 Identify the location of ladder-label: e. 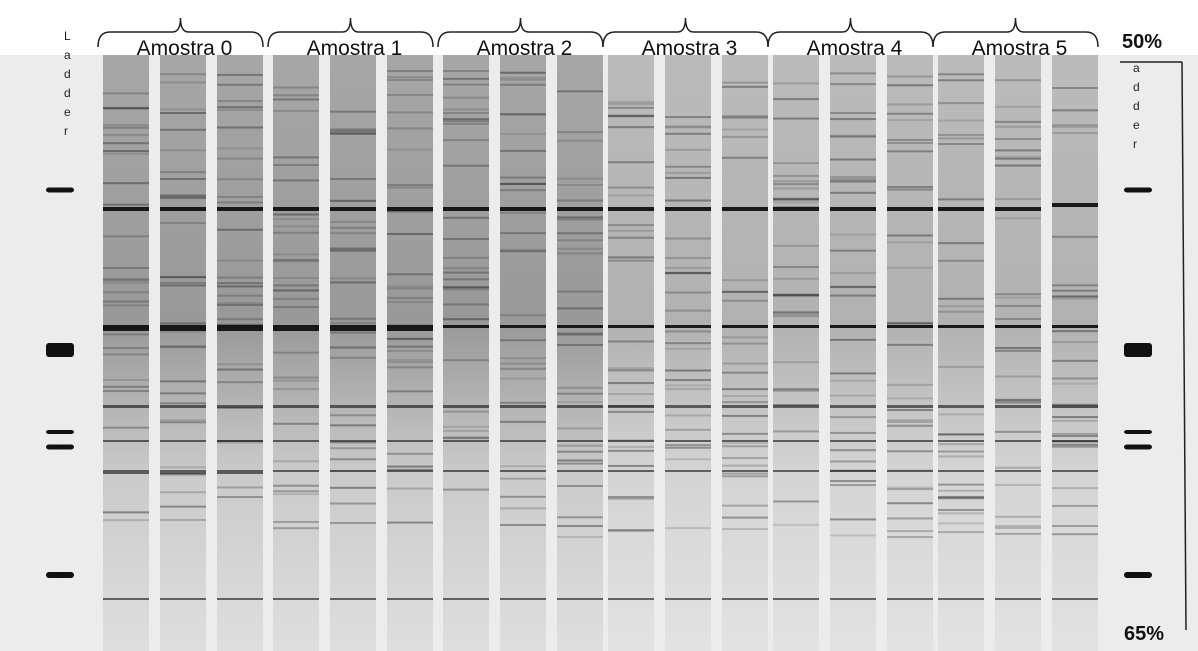
(67, 112).